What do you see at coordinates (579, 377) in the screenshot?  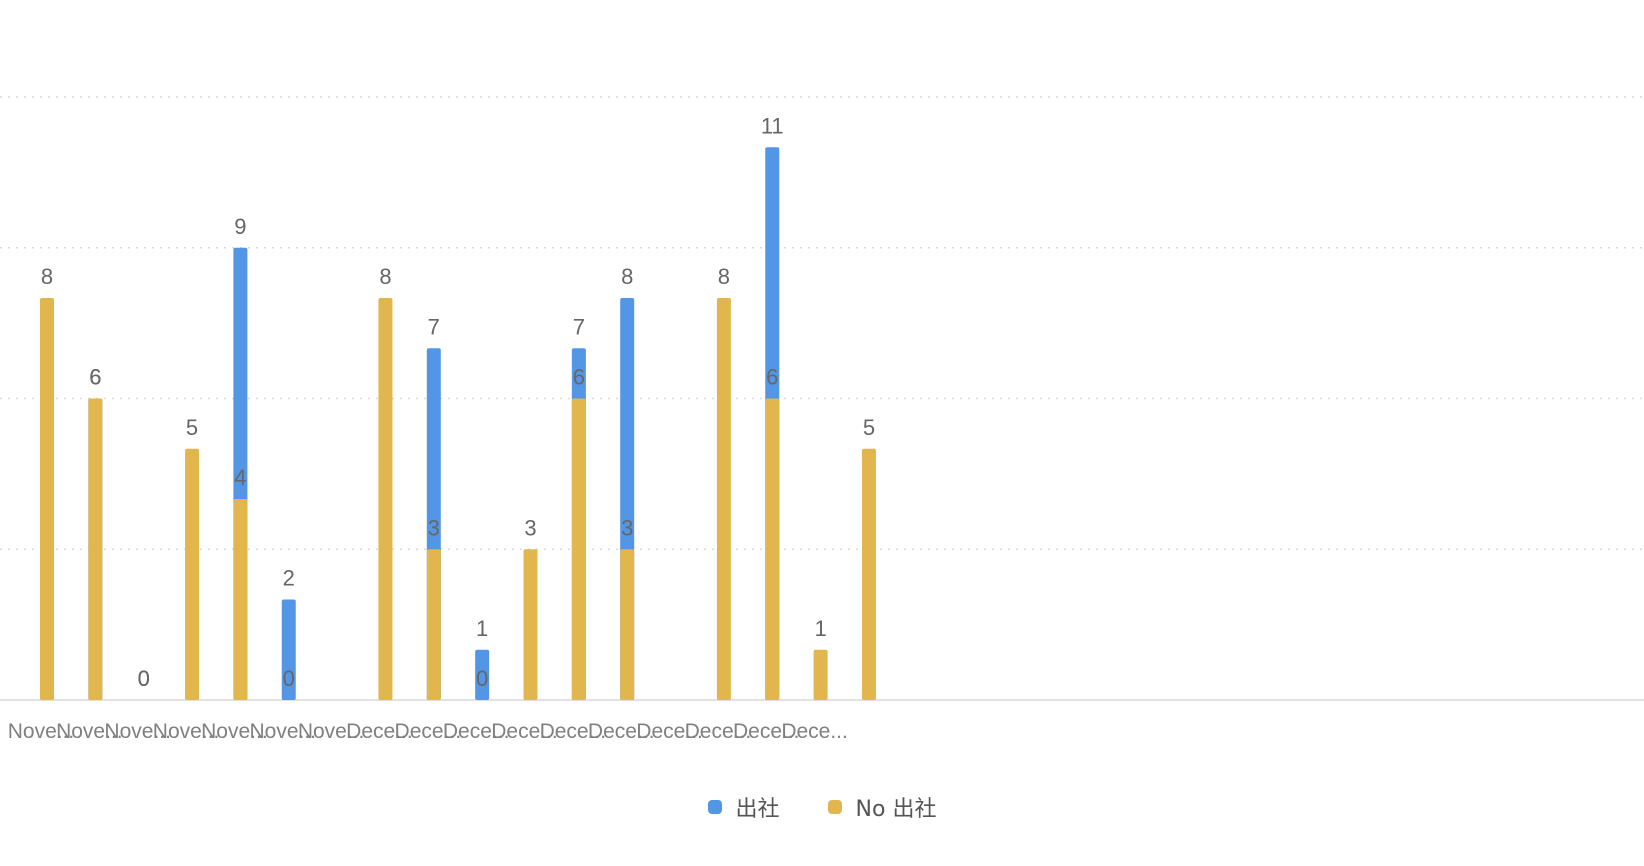 I see `value-label-series-1-slot-11: 6` at bounding box center [579, 377].